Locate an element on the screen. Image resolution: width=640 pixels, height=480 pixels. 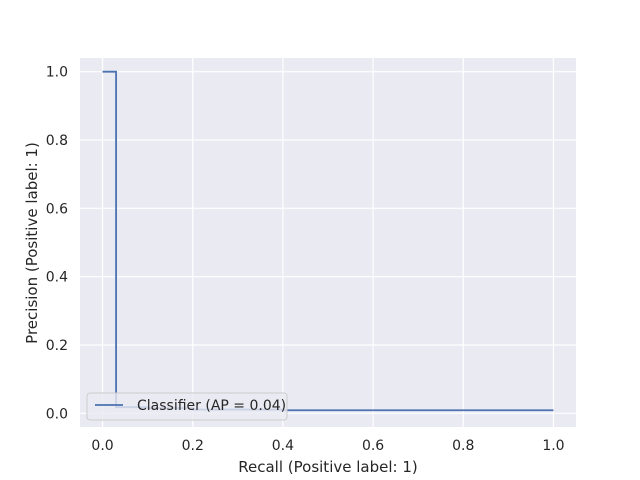
y-tick-label: 0.8 is located at coordinates (57, 141).